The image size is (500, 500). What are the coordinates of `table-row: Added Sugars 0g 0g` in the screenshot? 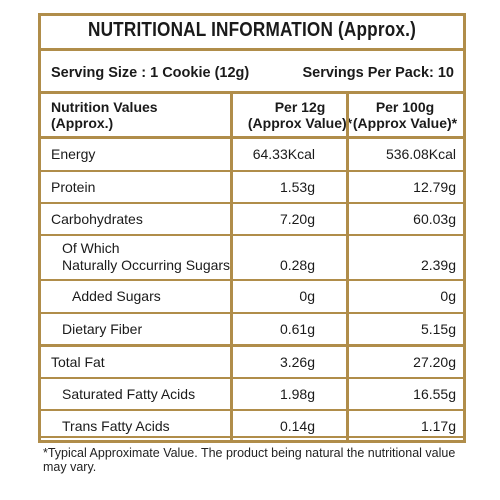 It's located at (264, 296).